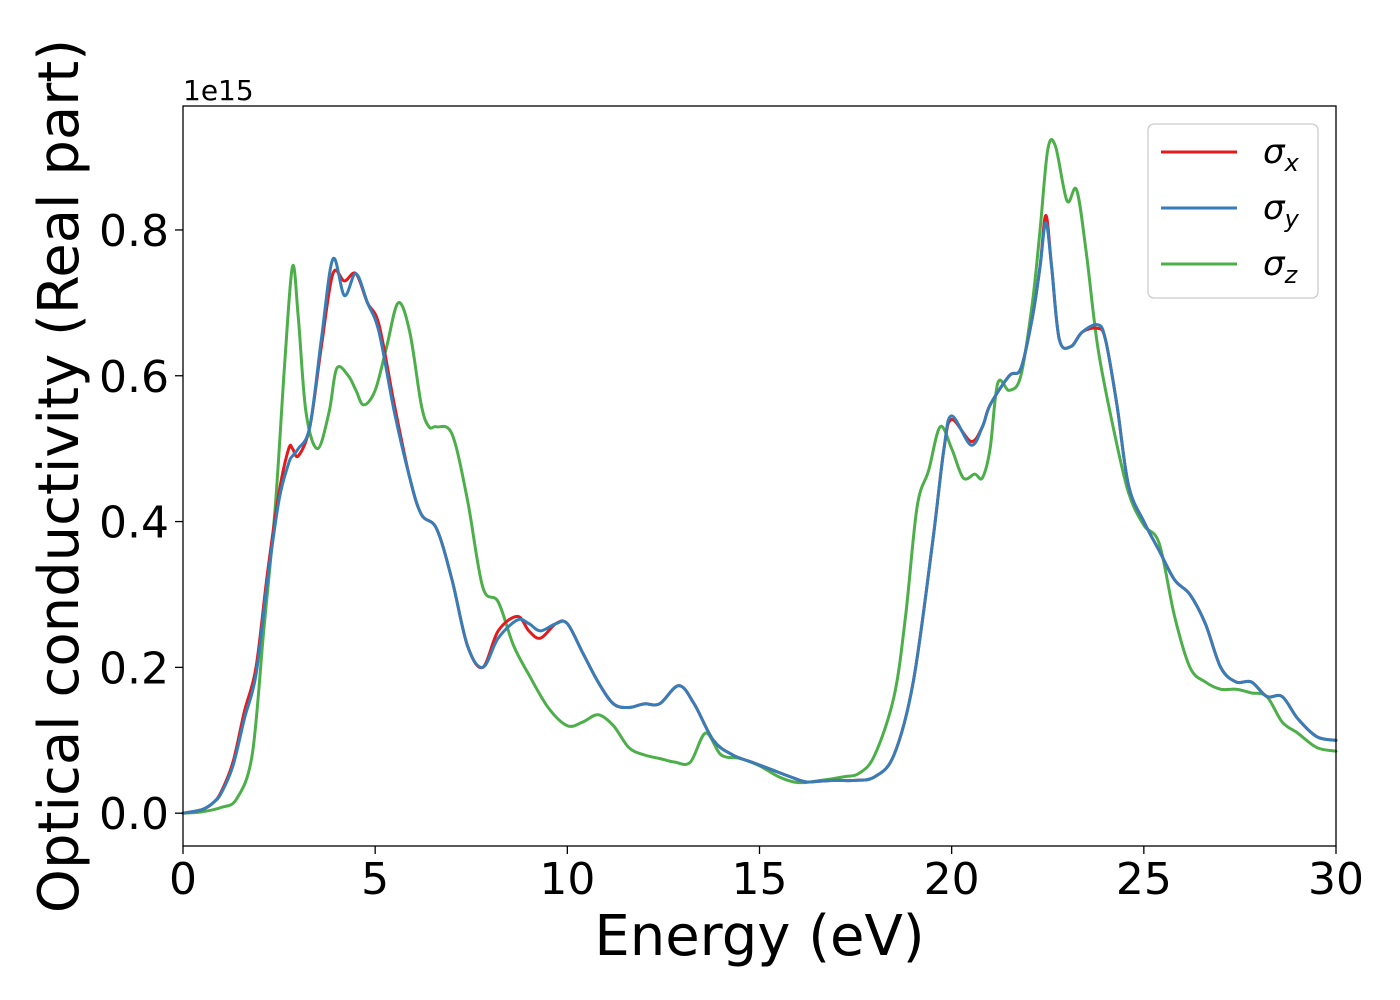 This screenshot has height=1000, width=1400. I want to click on legend: σx σy σz, so click(1233, 211).